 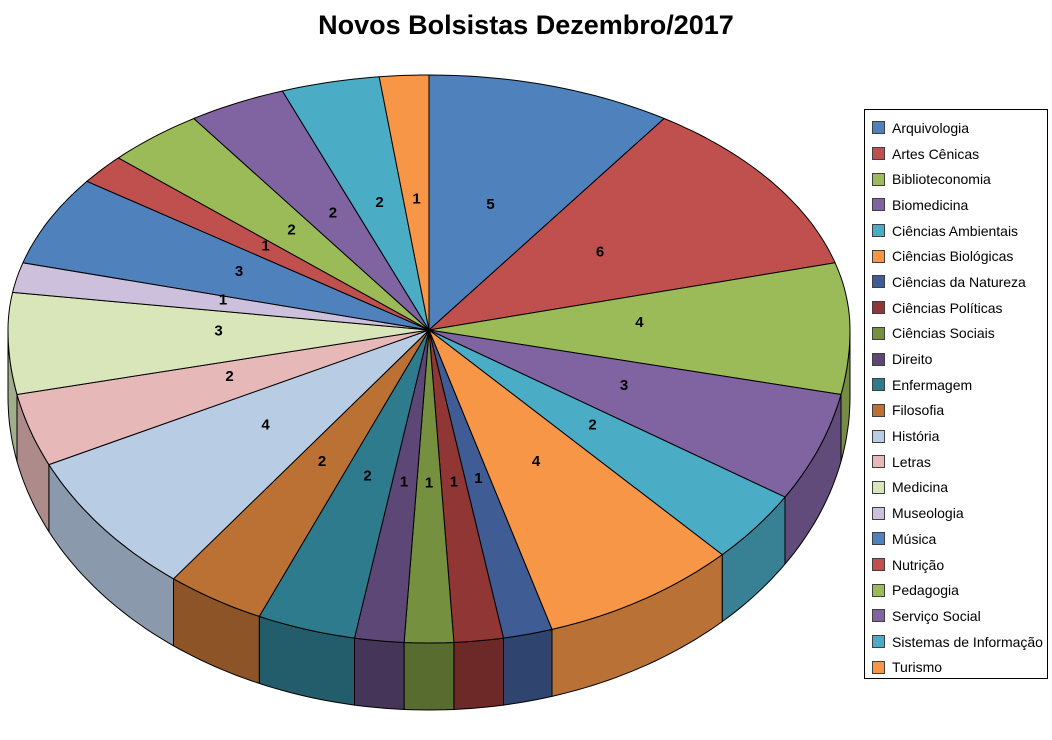 I want to click on legend-label: Sistemas de Informação, so click(x=967, y=641).